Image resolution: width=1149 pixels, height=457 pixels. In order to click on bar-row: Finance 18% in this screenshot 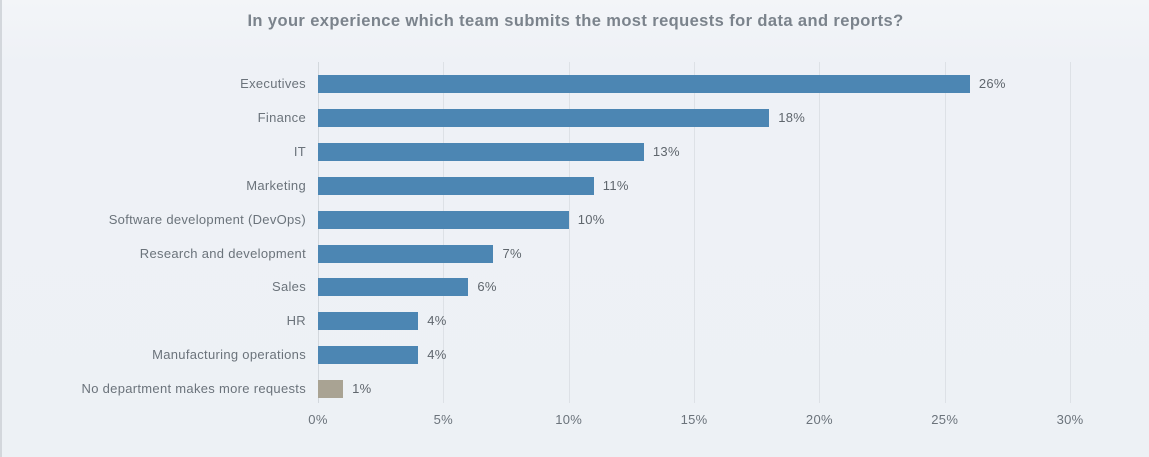, I will do `click(575, 118)`.